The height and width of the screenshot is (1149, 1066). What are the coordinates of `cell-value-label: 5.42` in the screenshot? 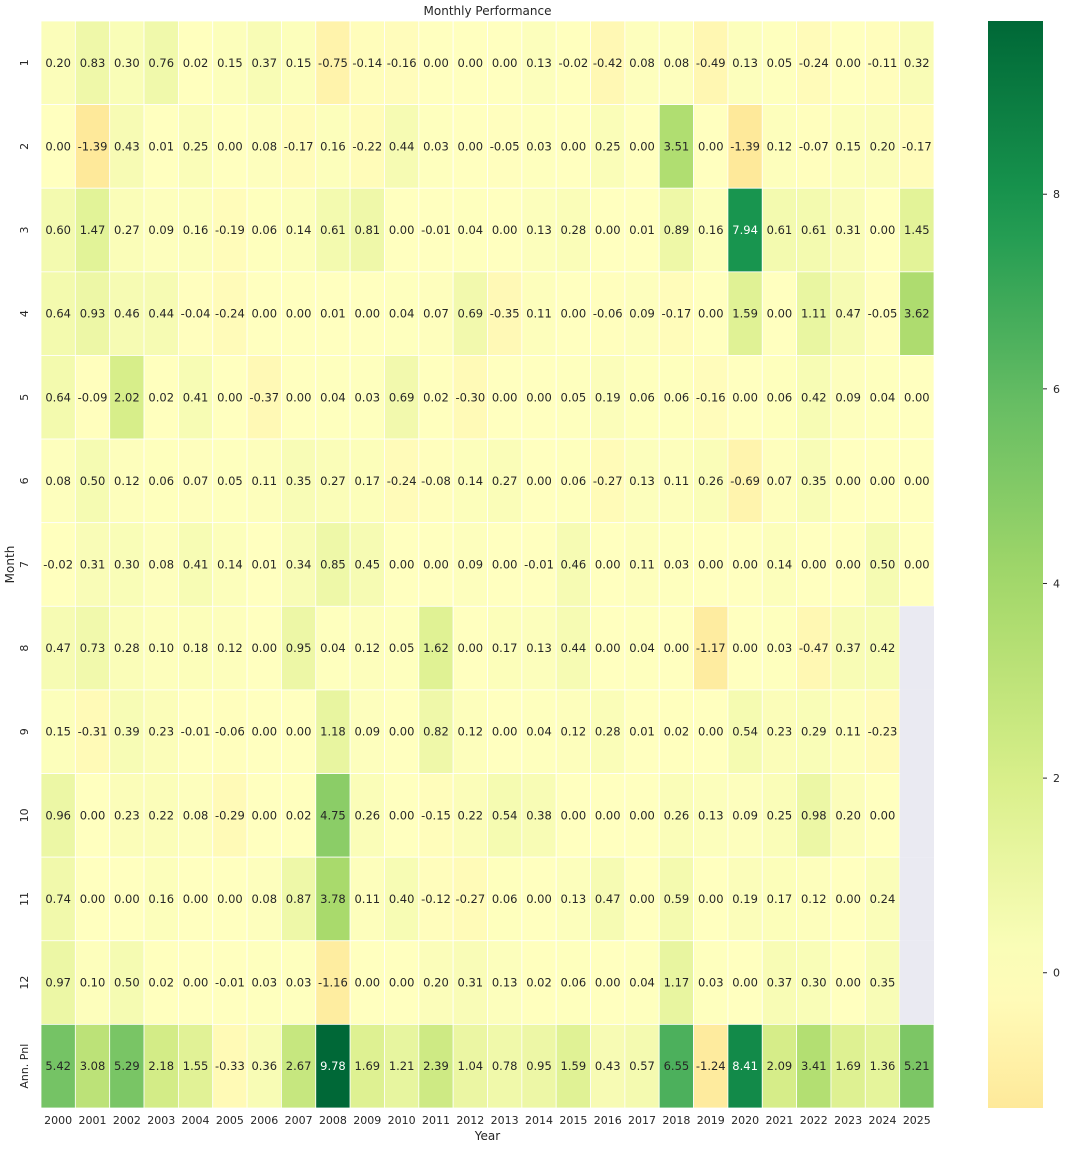 It's located at (58, 1066).